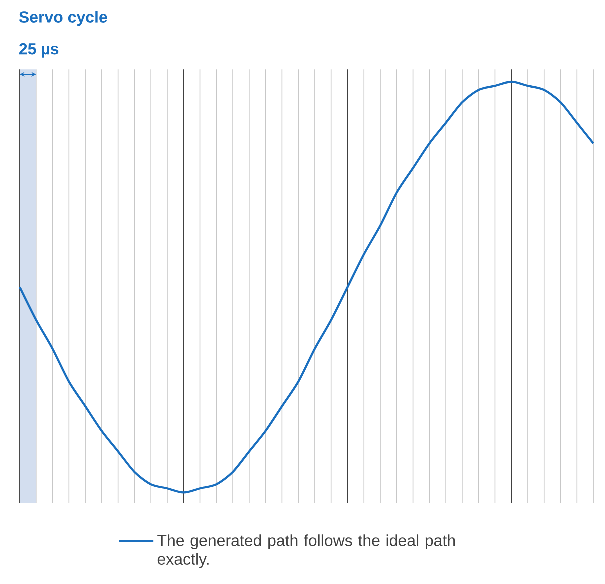  What do you see at coordinates (307, 551) in the screenshot?
I see `legend-label: The generated path follows the ideal path exactly.` at bounding box center [307, 551].